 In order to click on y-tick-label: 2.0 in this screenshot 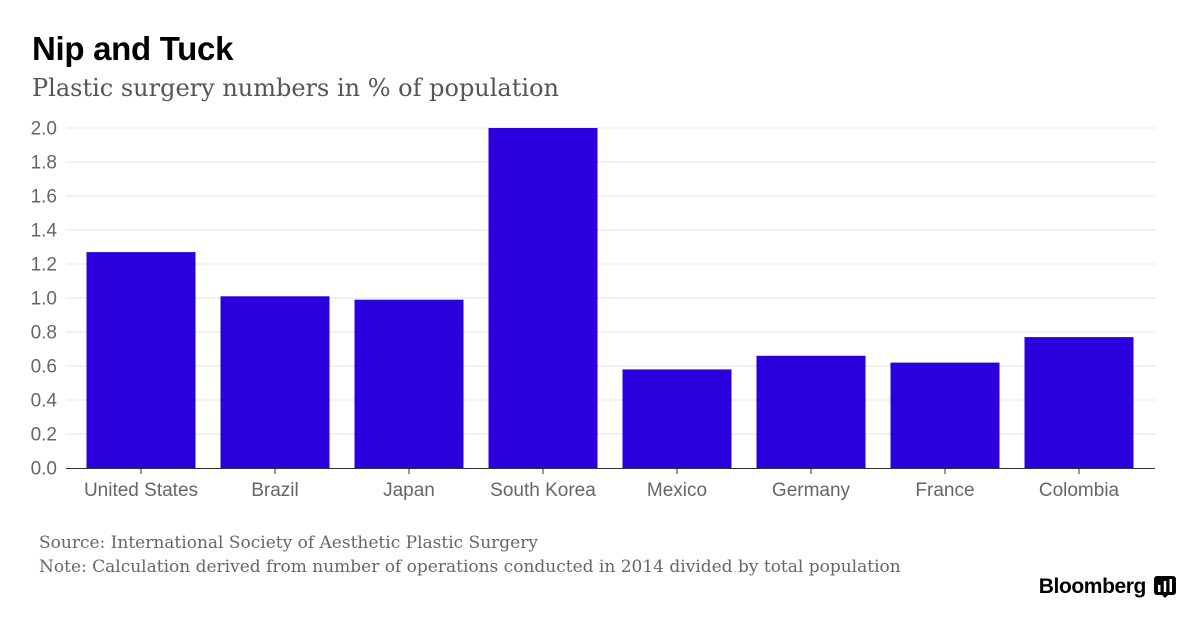, I will do `click(44, 129)`.